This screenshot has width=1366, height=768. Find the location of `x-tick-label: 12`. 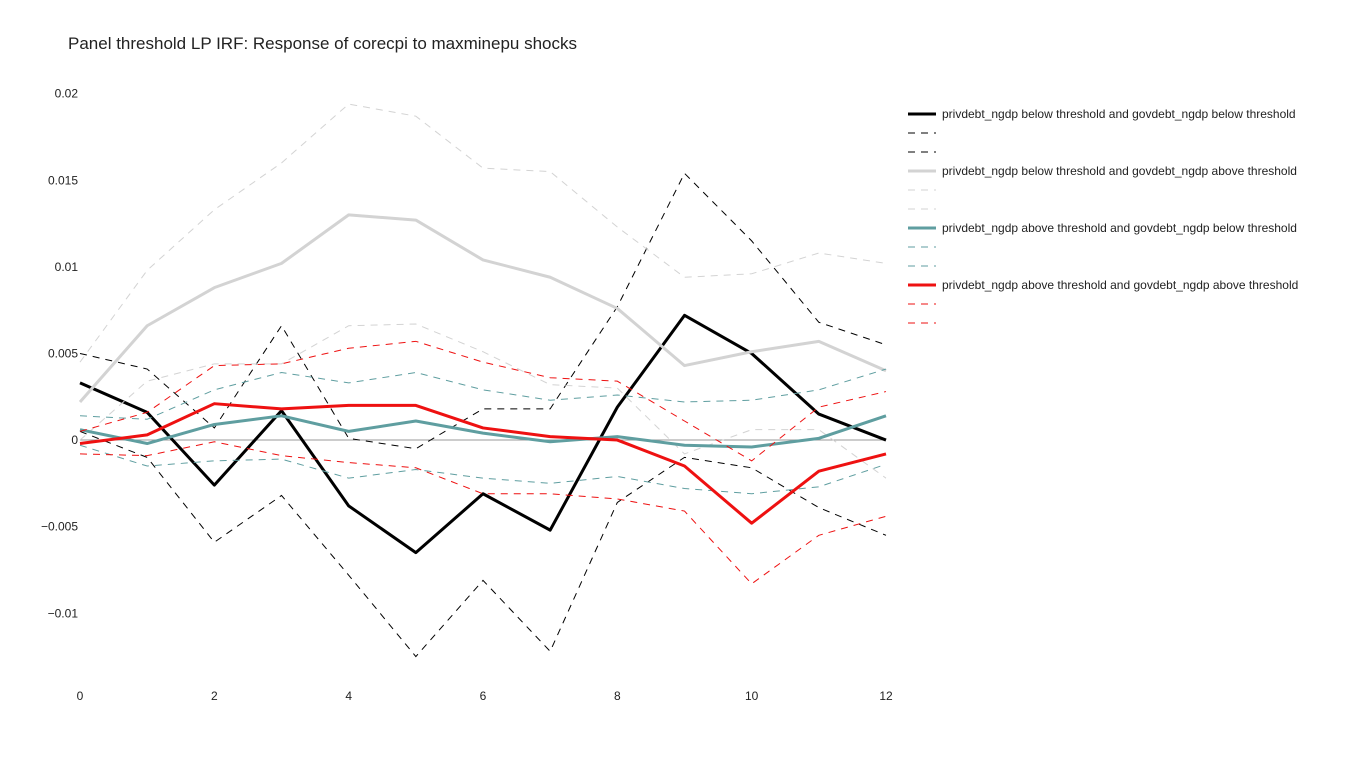

x-tick-label: 12 is located at coordinates (886, 696).